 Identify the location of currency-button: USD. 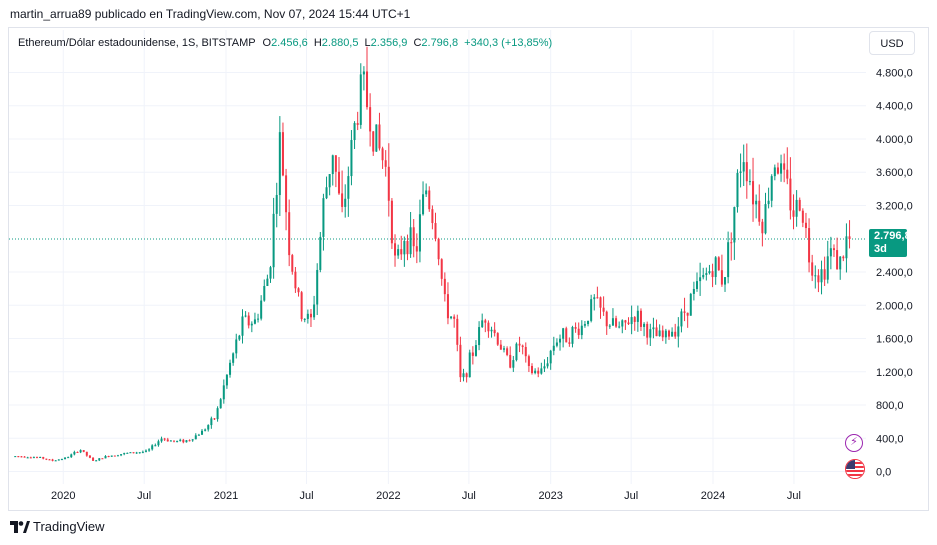
(892, 43).